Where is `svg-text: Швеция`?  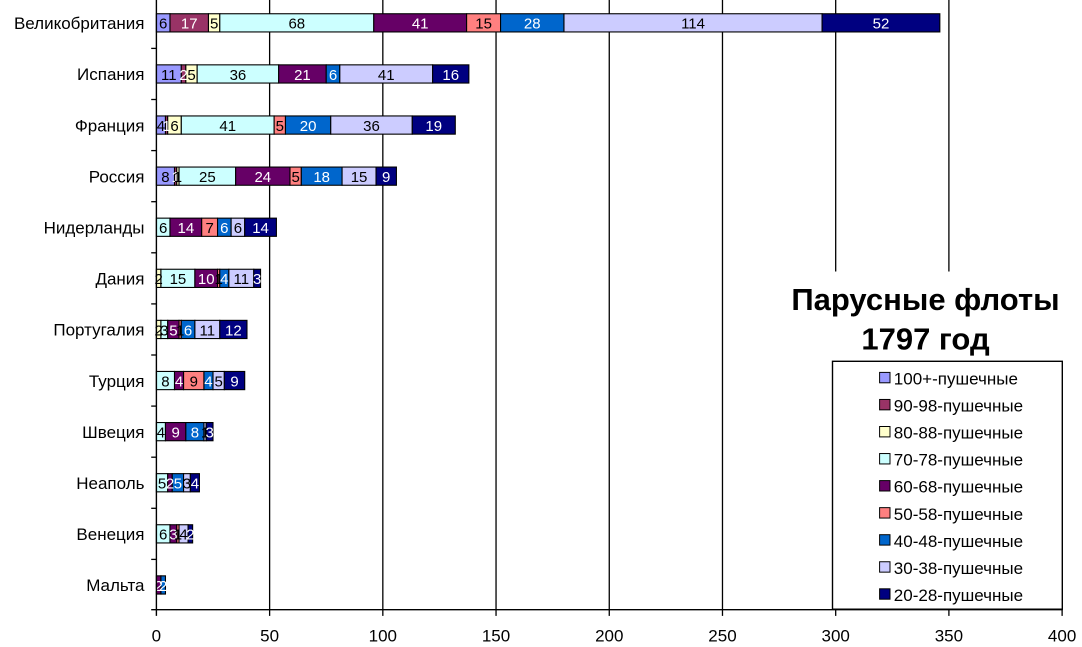
svg-text: Швеция is located at coordinates (113, 432).